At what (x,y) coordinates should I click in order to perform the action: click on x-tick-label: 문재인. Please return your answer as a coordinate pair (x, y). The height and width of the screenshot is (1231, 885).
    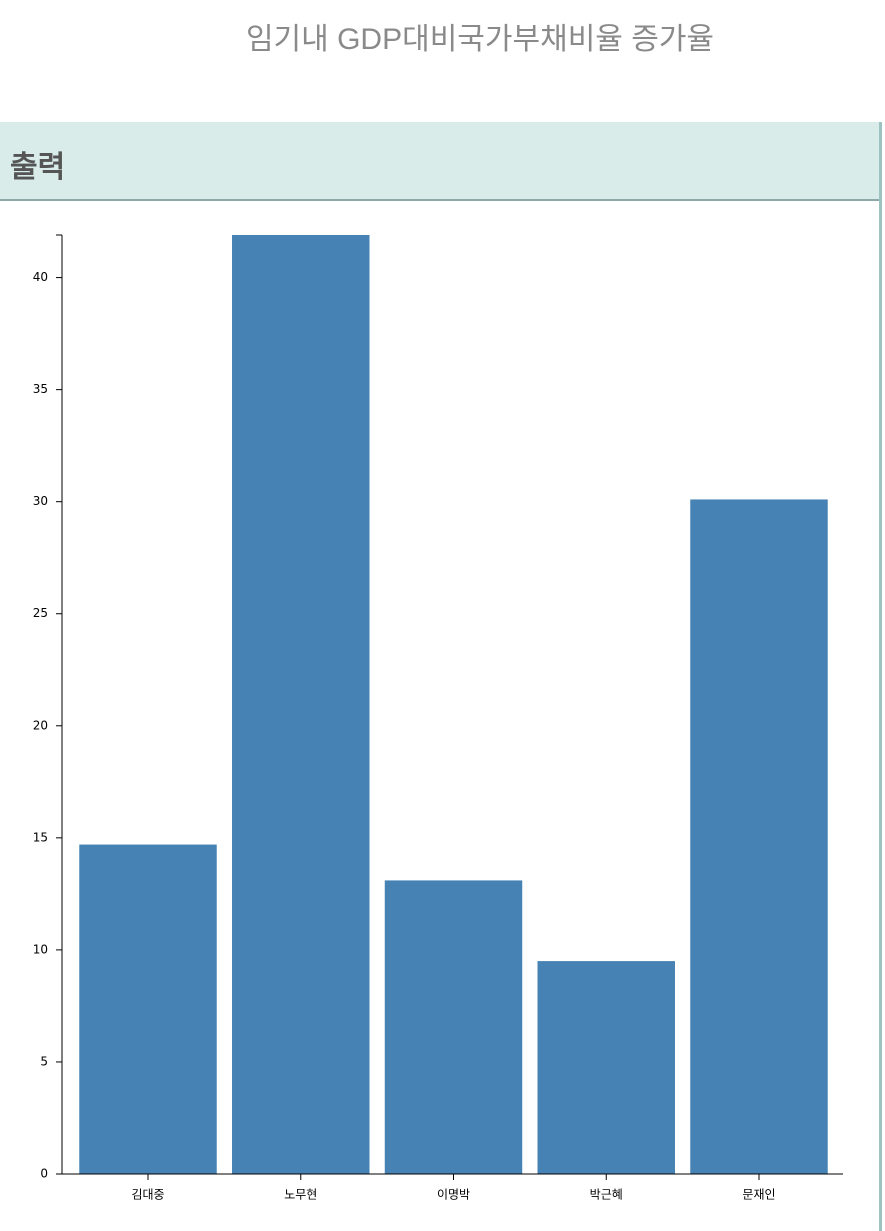
    Looking at the image, I should click on (758, 1195).